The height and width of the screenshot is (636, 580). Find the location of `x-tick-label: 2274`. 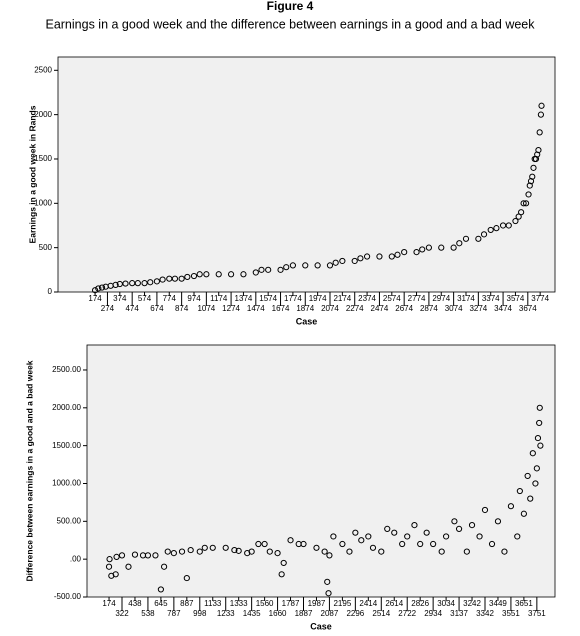

x-tick-label: 2274 is located at coordinates (355, 308).